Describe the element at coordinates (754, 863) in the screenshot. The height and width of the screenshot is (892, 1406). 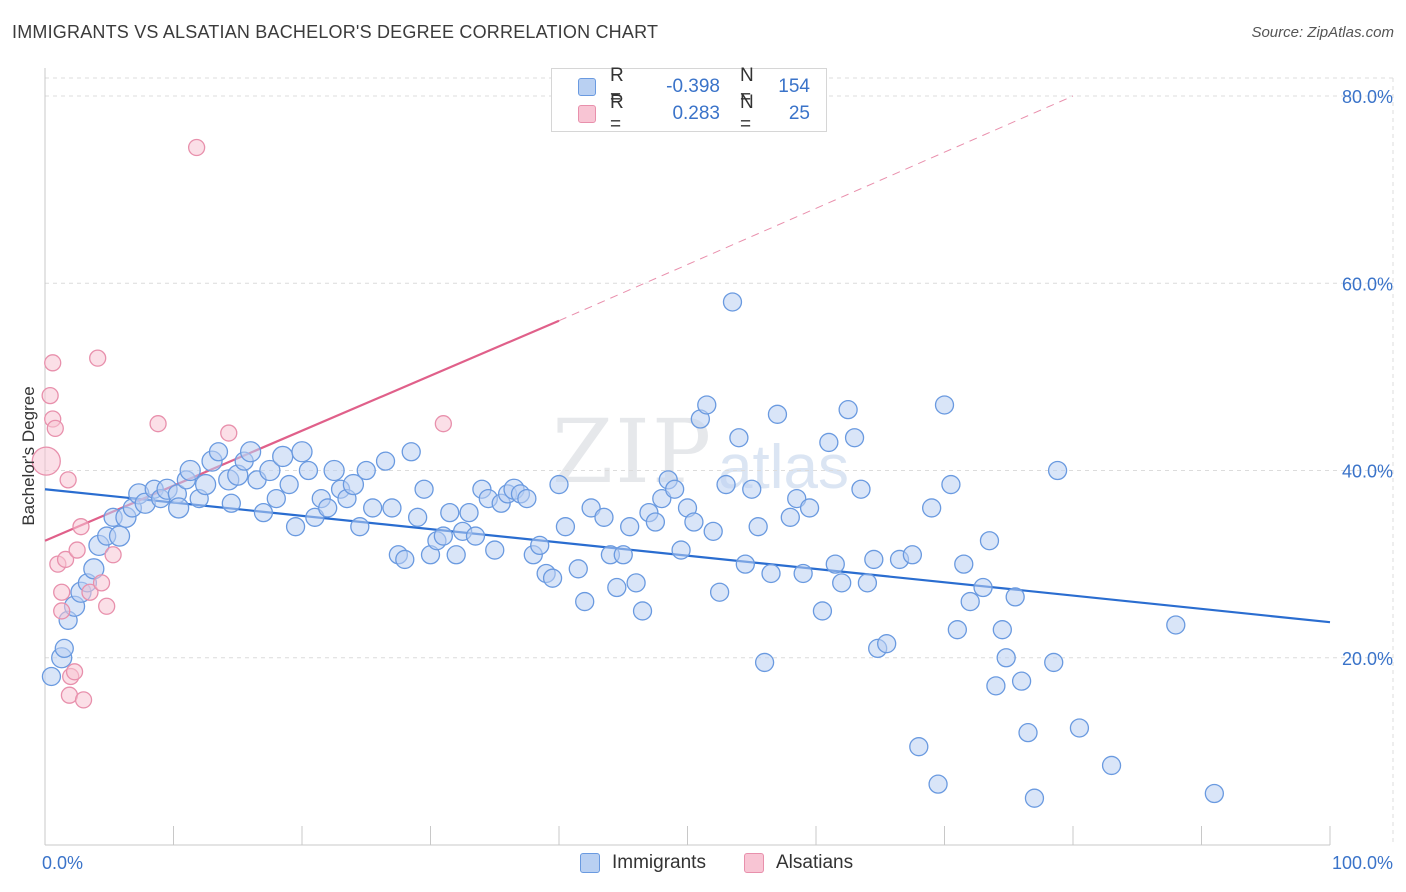
I see `series-swatch-alsatians` at that location.